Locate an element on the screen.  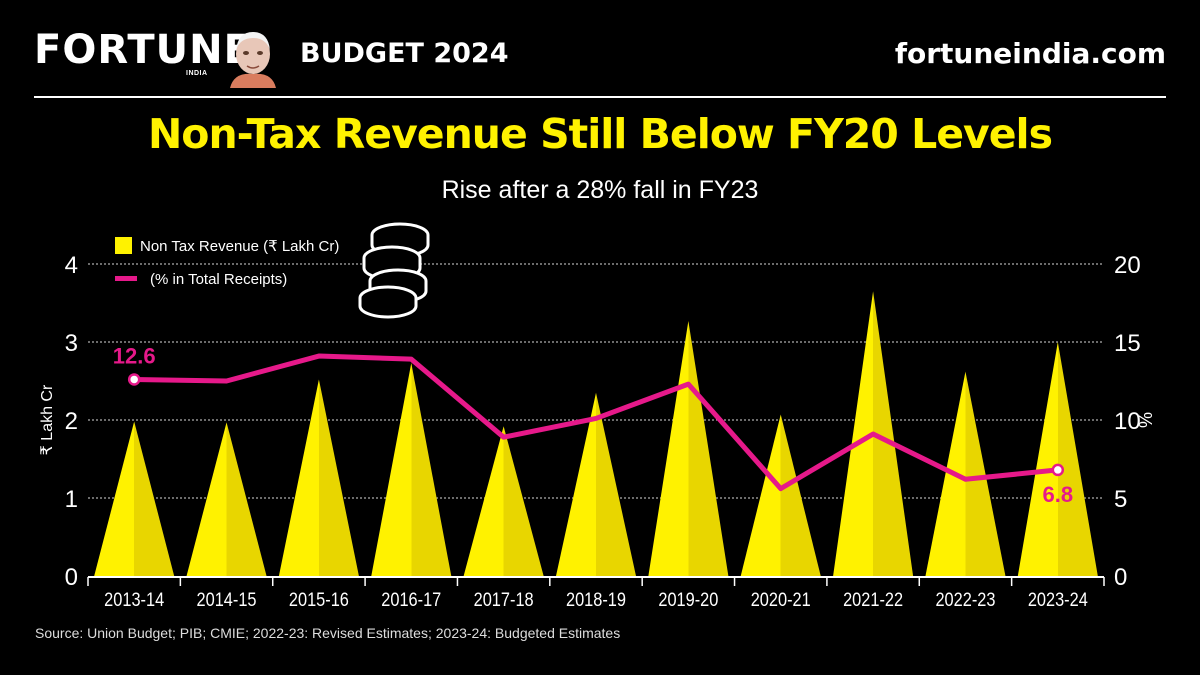
x-tick-label: 2020-21 is located at coordinates (781, 600).